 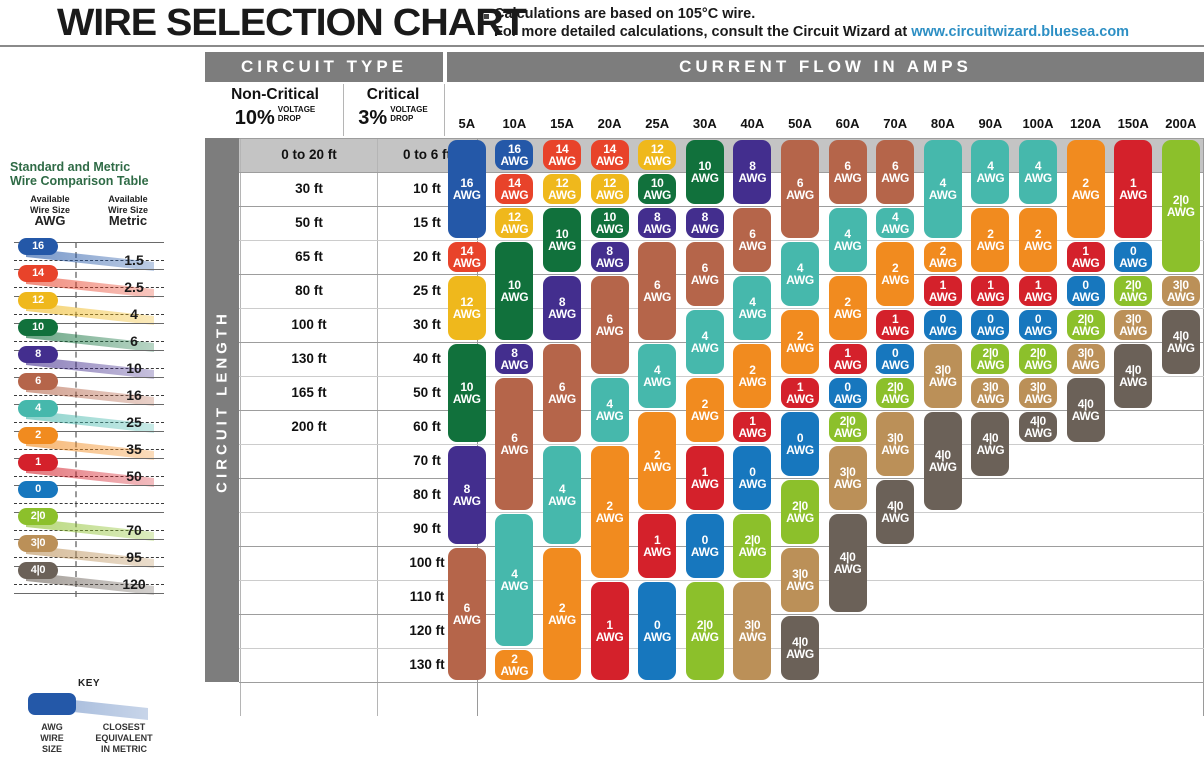 What do you see at coordinates (427, 290) in the screenshot?
I see `length-cell-critical: 25 ft` at bounding box center [427, 290].